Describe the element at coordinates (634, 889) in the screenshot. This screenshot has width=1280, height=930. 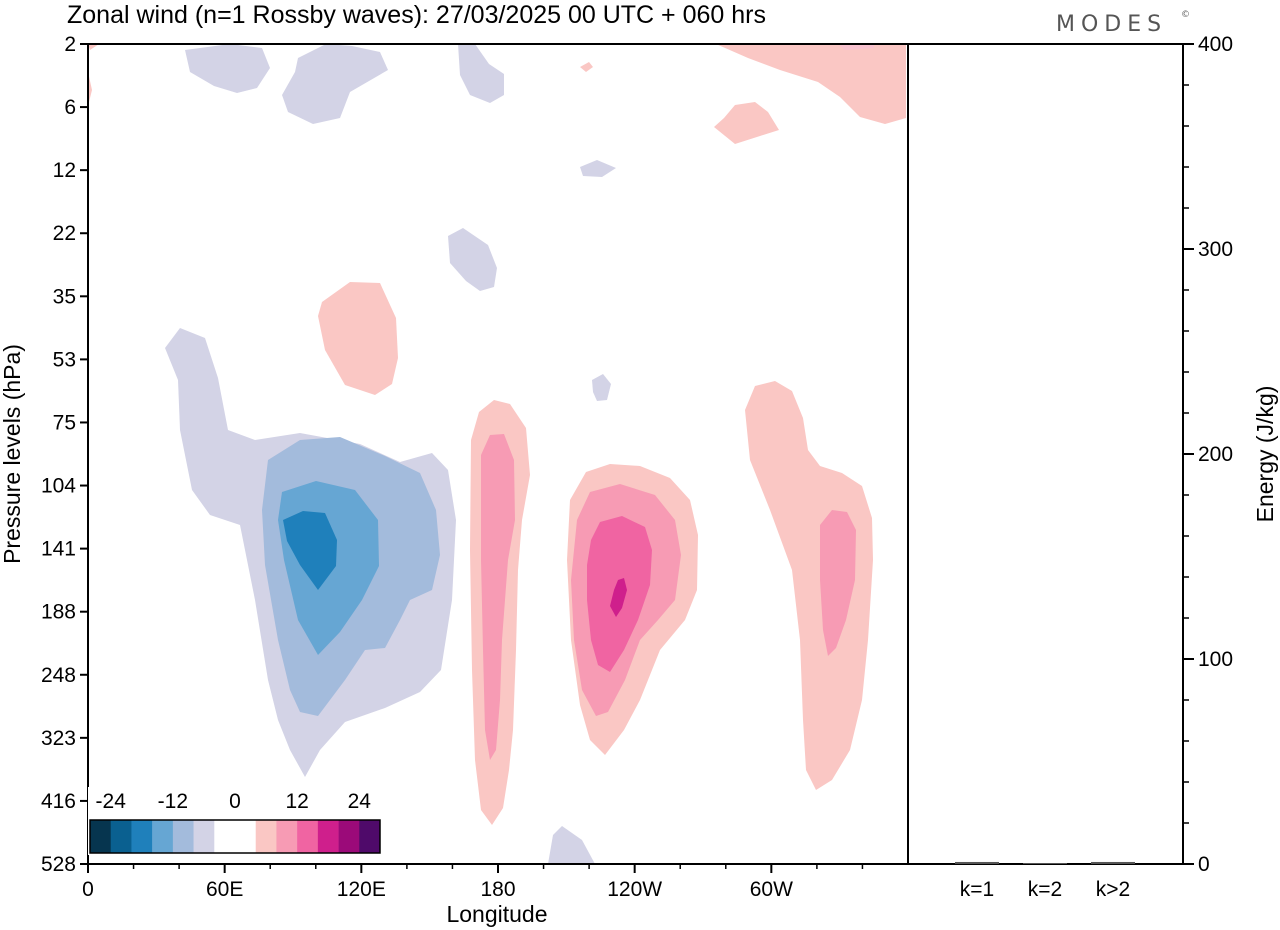
I see `longitude-tick-label: 120W` at that location.